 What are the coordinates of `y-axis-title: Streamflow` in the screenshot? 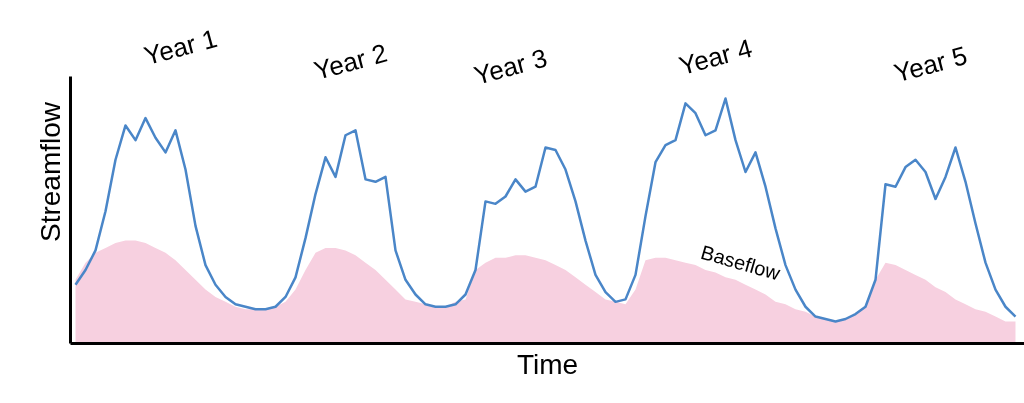 It's located at (50, 172).